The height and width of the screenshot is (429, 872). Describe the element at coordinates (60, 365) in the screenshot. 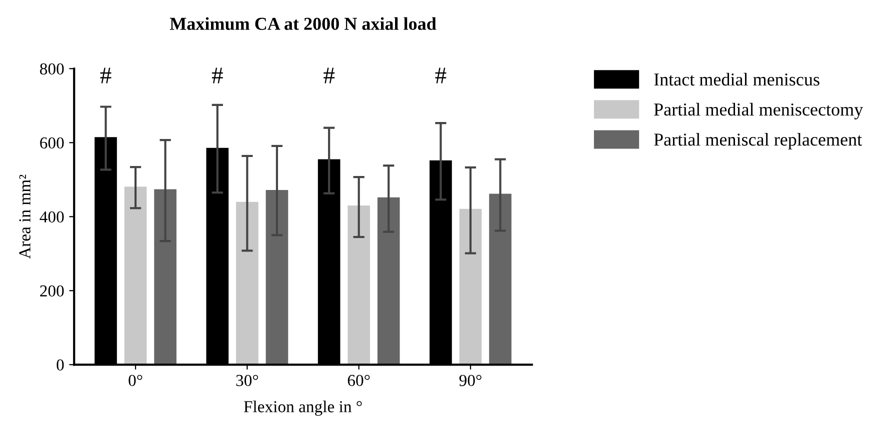

I see `y-tick-label: 0` at that location.